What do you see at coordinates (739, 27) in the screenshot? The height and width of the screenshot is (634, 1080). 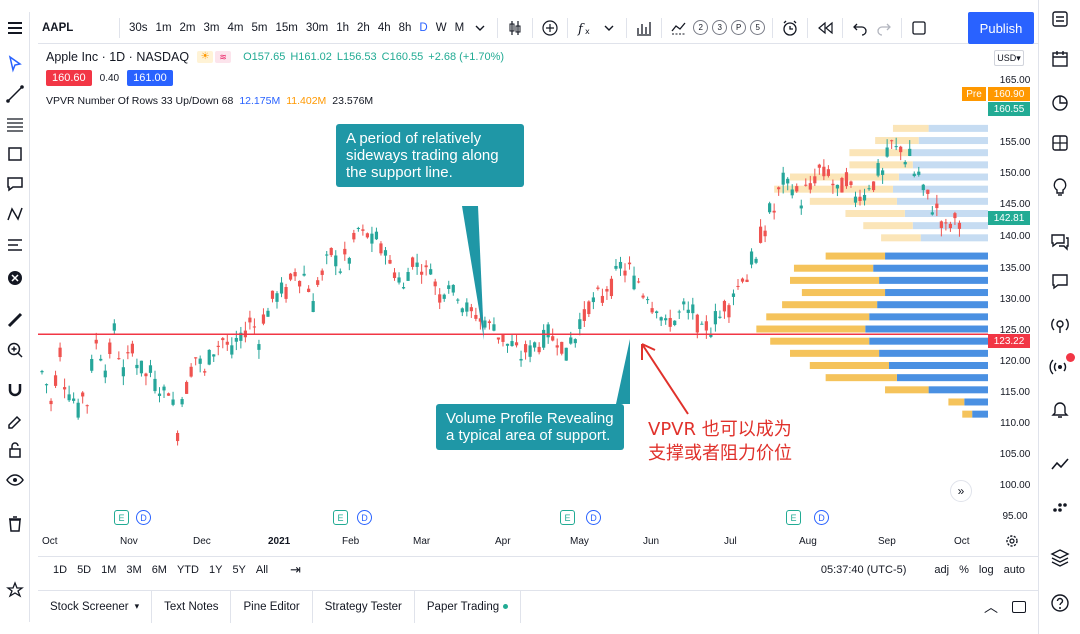 I see `badge-p: P` at bounding box center [739, 27].